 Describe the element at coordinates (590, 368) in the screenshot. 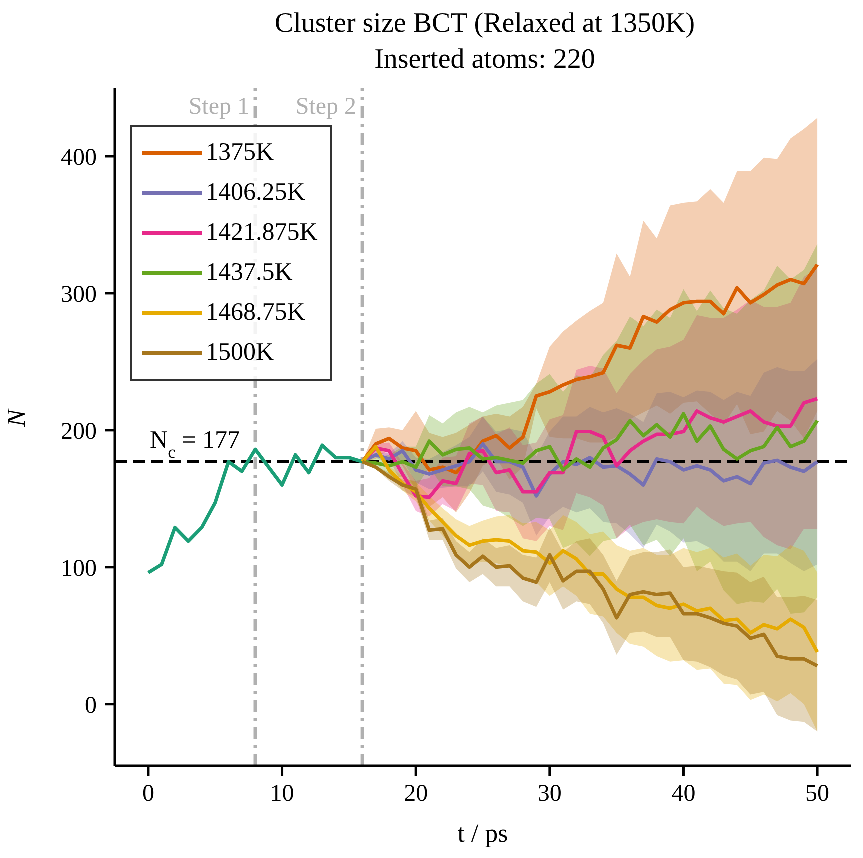

I see `line-series` at that location.